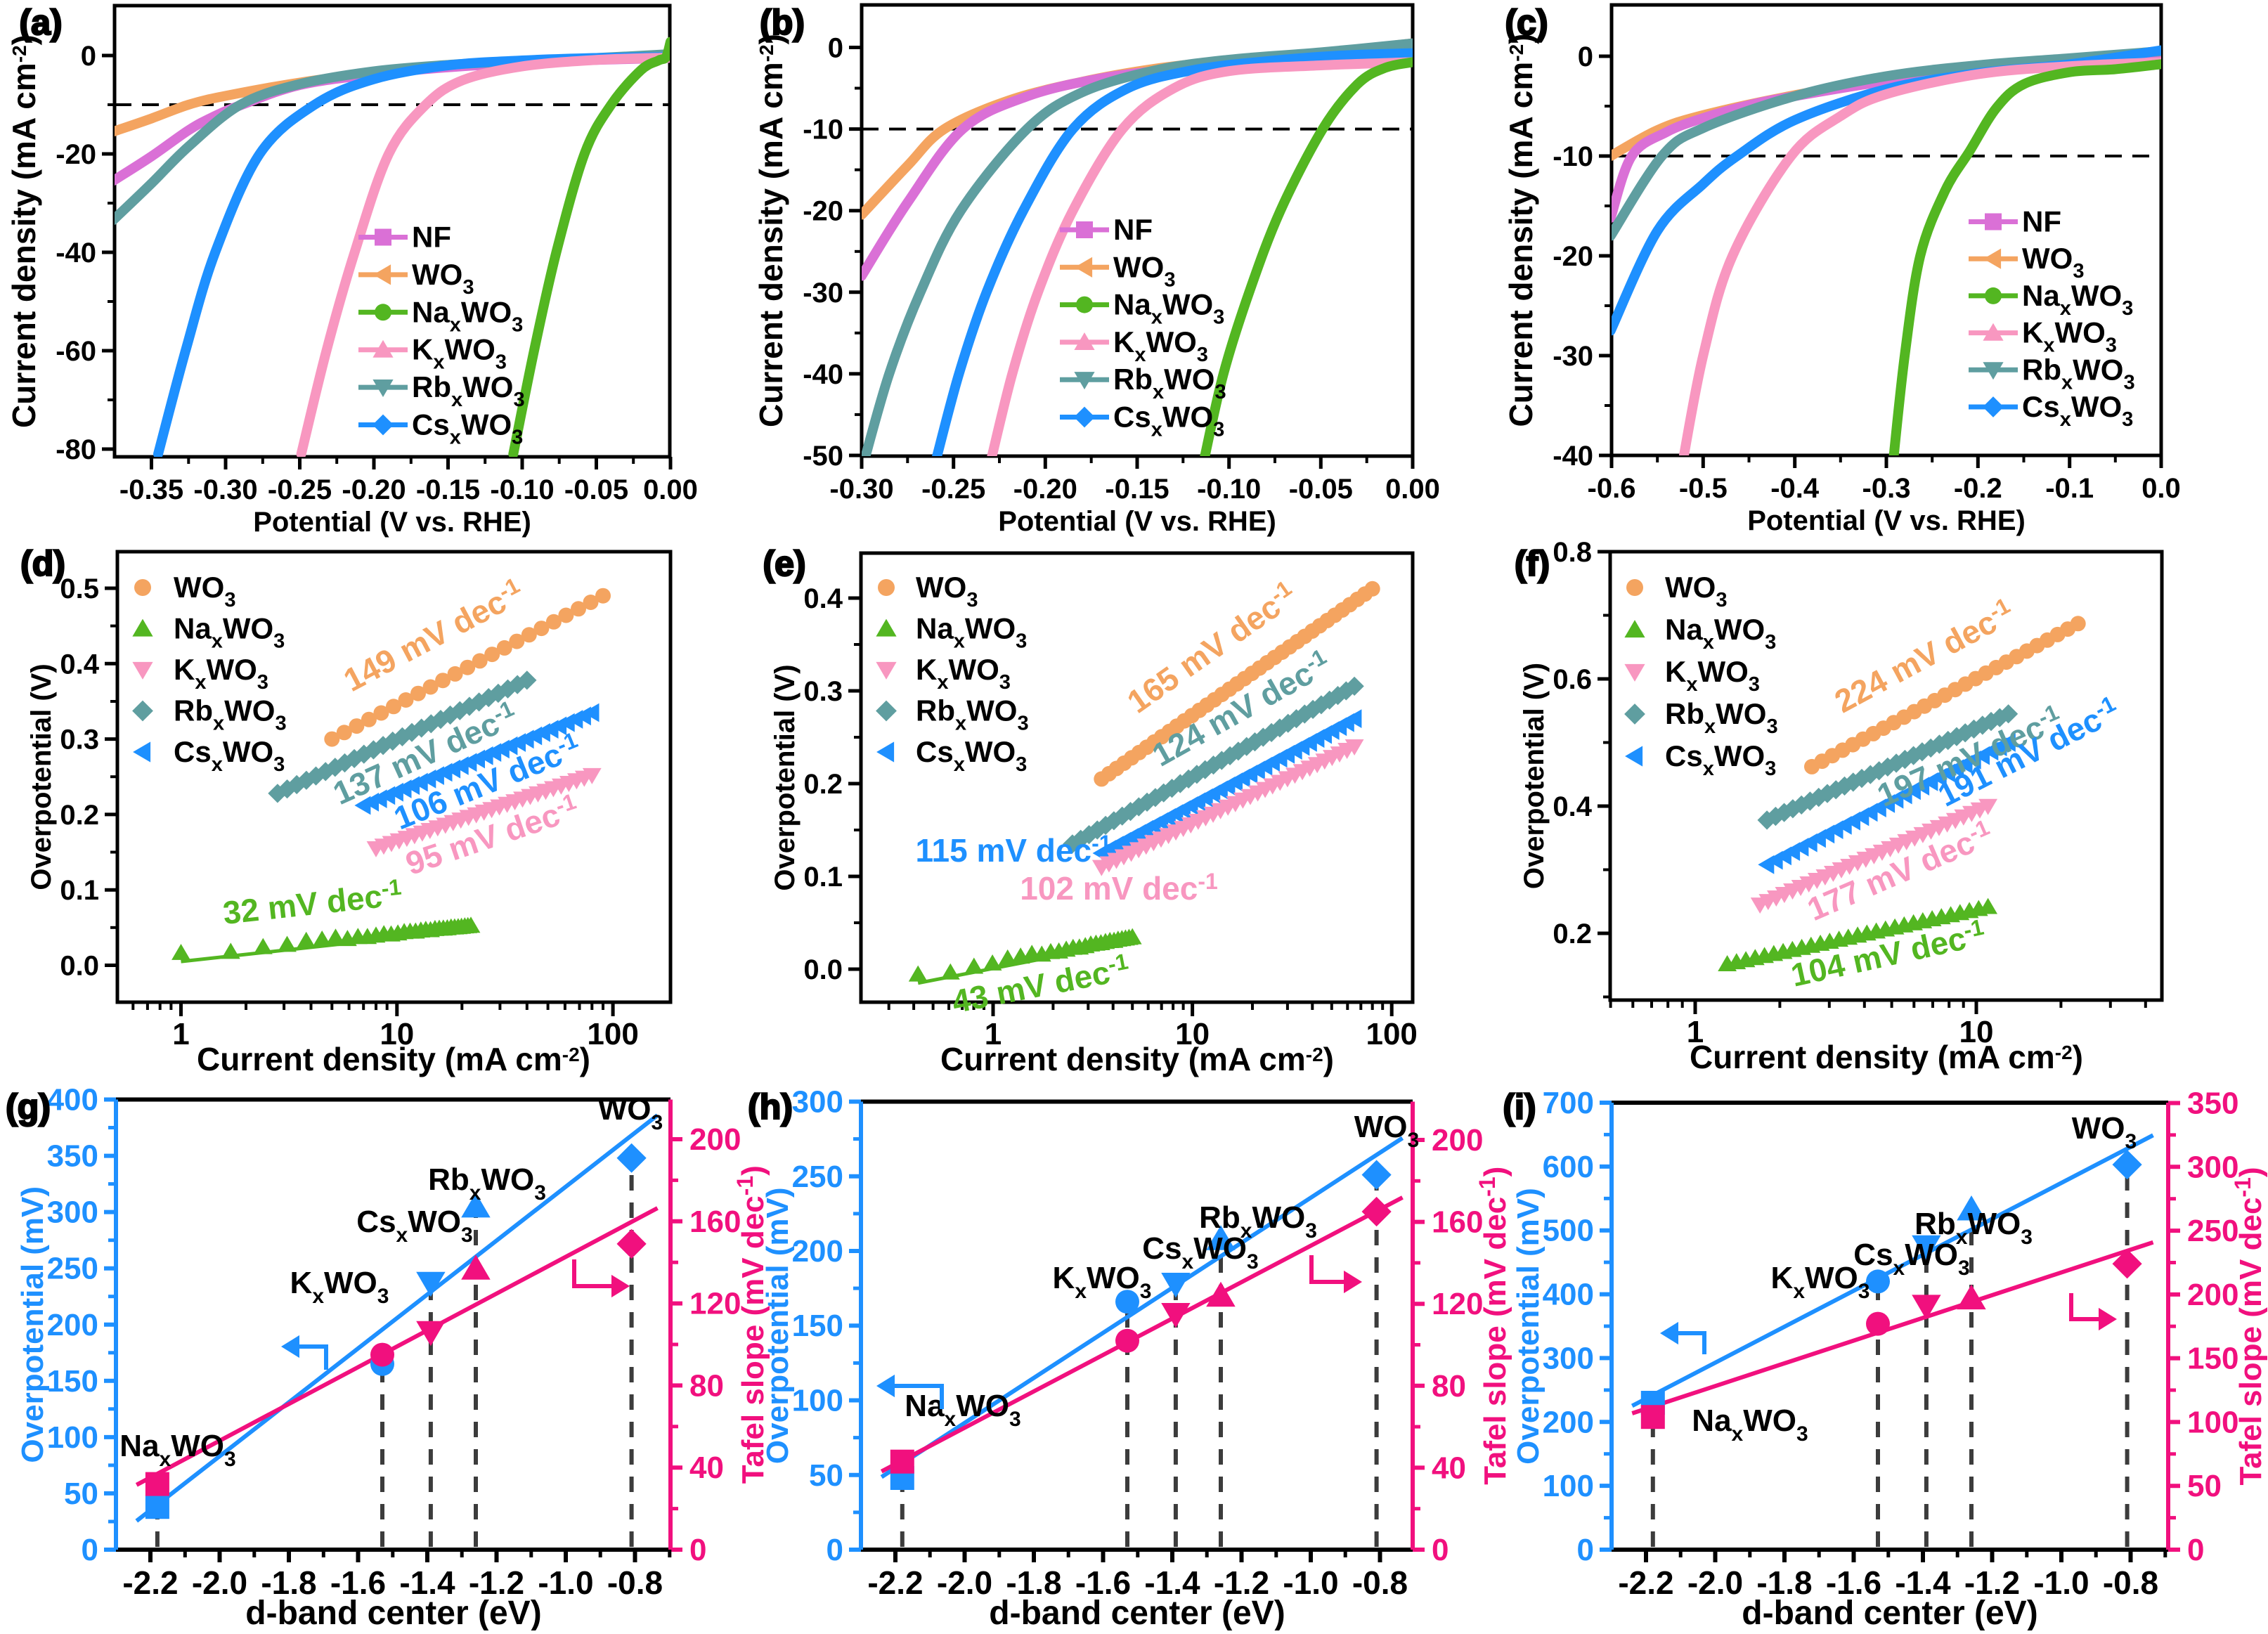  I want to click on svg-text: -1.4, so click(1172, 1582).